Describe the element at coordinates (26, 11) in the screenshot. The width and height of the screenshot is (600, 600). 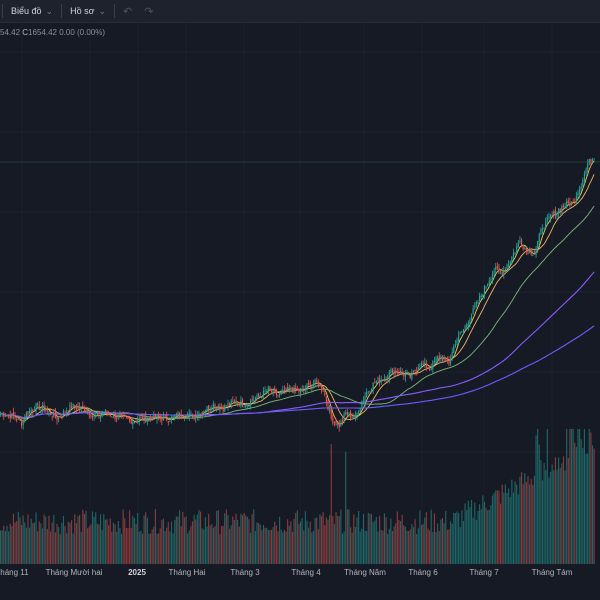
I see `chart-menu-label: Biểu đồ` at that location.